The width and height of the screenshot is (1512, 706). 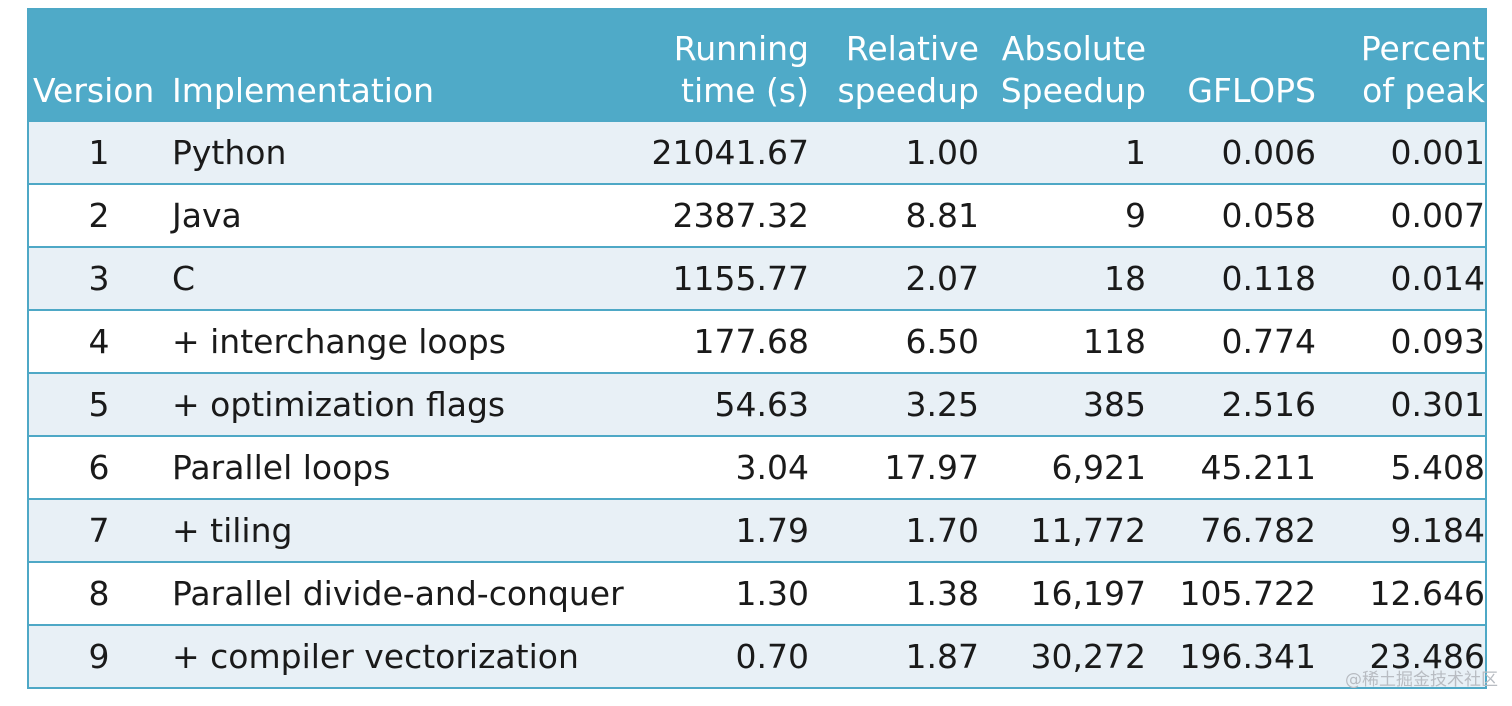 I want to click on cell-absolute-speedup: 9, so click(x=1135, y=215).